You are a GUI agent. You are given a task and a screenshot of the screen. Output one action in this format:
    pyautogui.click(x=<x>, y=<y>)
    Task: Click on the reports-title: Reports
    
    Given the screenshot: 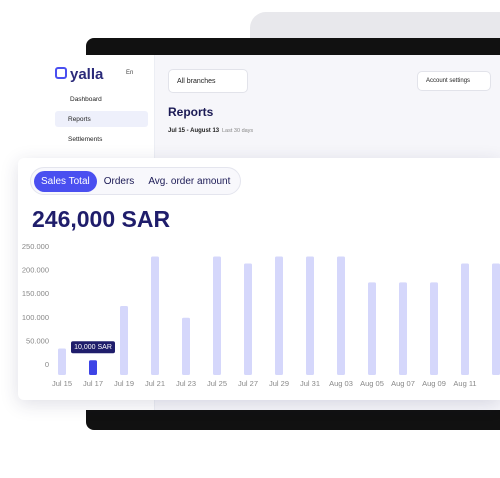 What is the action you would take?
    pyautogui.click(x=191, y=112)
    